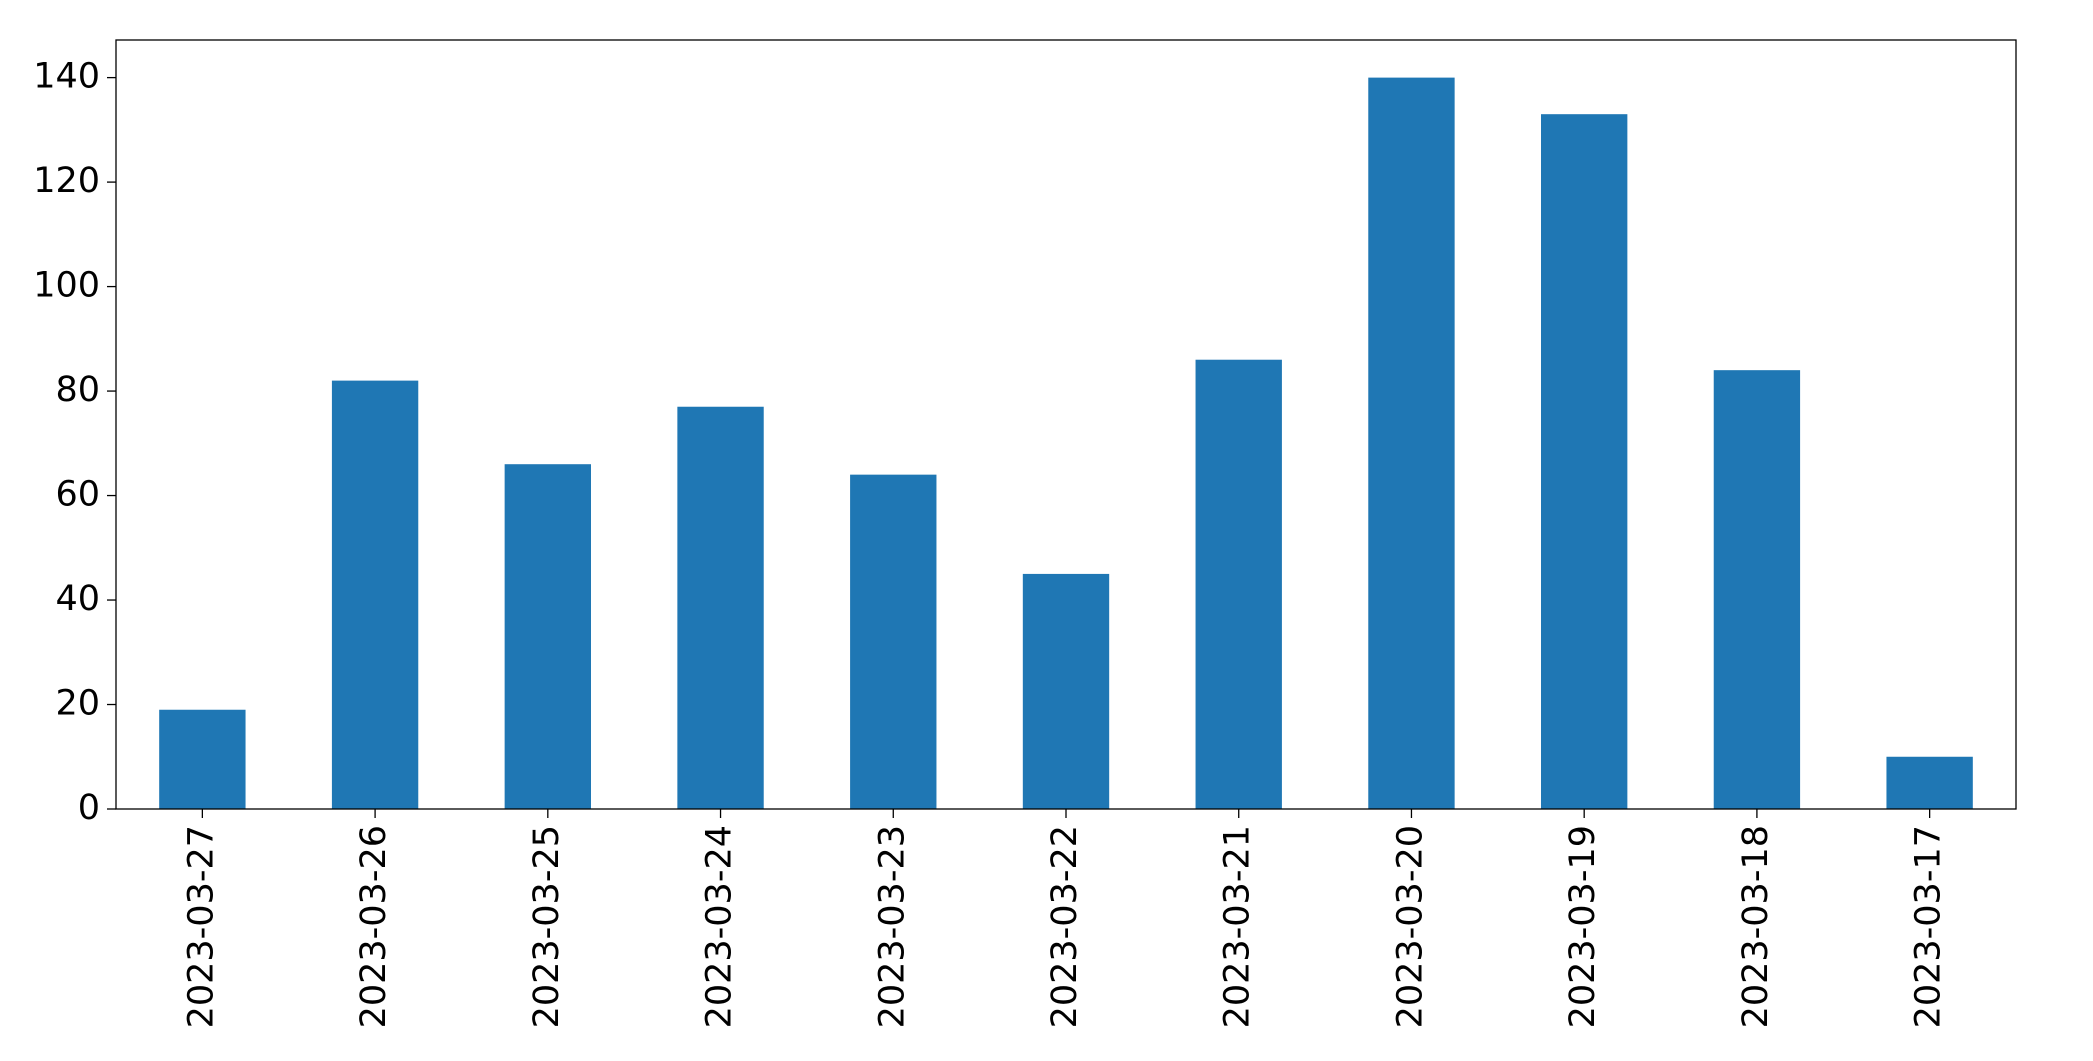  Describe the element at coordinates (77, 704) in the screenshot. I see `y-tick-label: 20` at that location.